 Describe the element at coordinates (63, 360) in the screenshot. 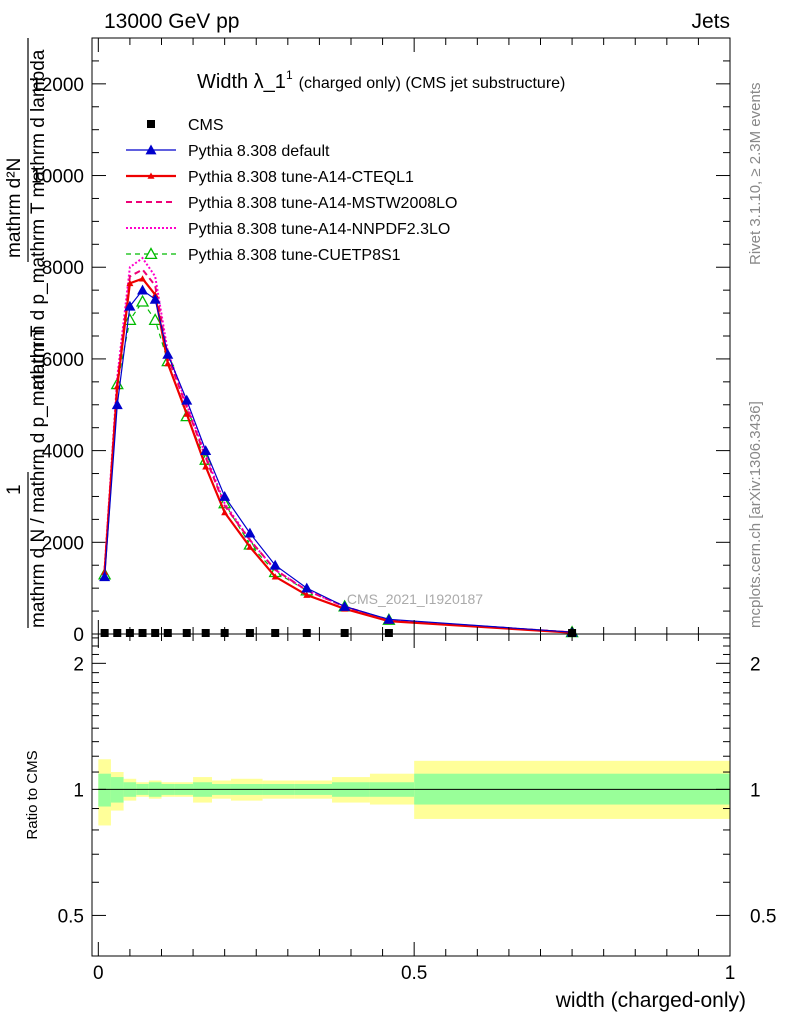

I see `main-y-tick-label: 6000` at that location.